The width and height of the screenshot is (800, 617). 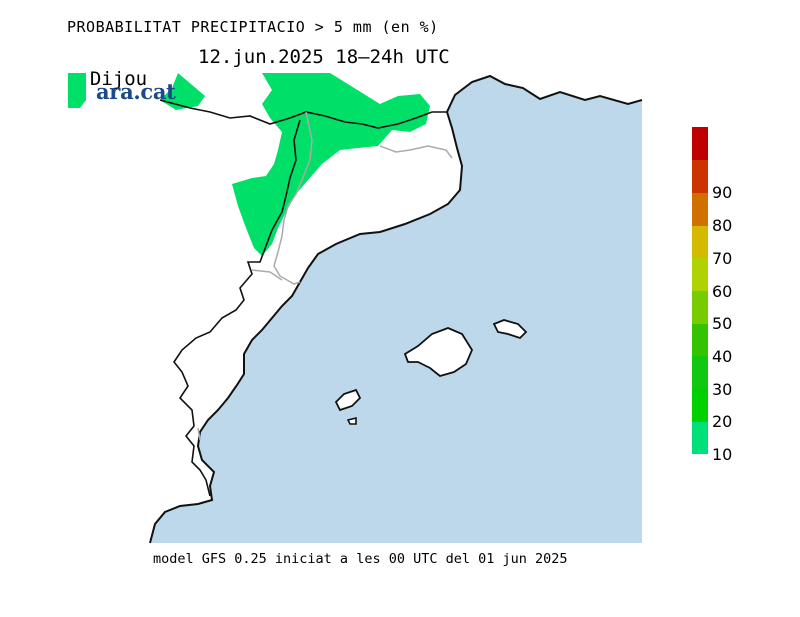 What do you see at coordinates (324, 57) in the screenshot?
I see `date-label: 12.jun.2025 18–24h UTC` at bounding box center [324, 57].